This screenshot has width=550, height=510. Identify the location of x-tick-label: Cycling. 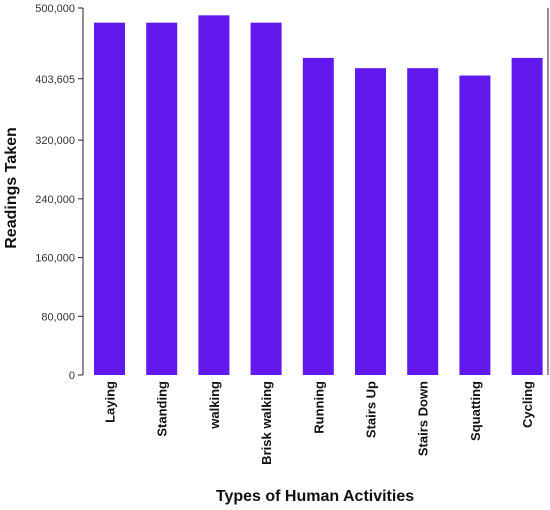
(527, 404).